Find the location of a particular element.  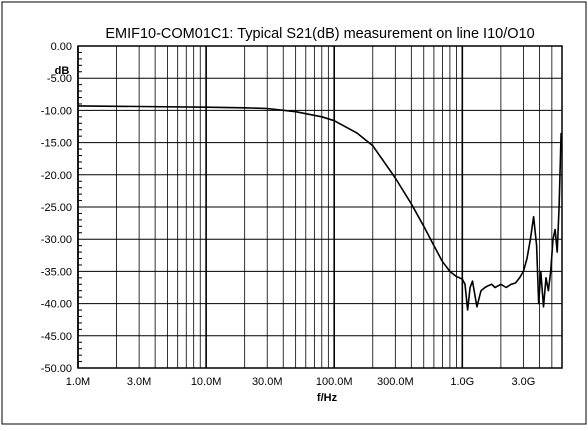

x-tick-label: 3.0M is located at coordinates (139, 382).